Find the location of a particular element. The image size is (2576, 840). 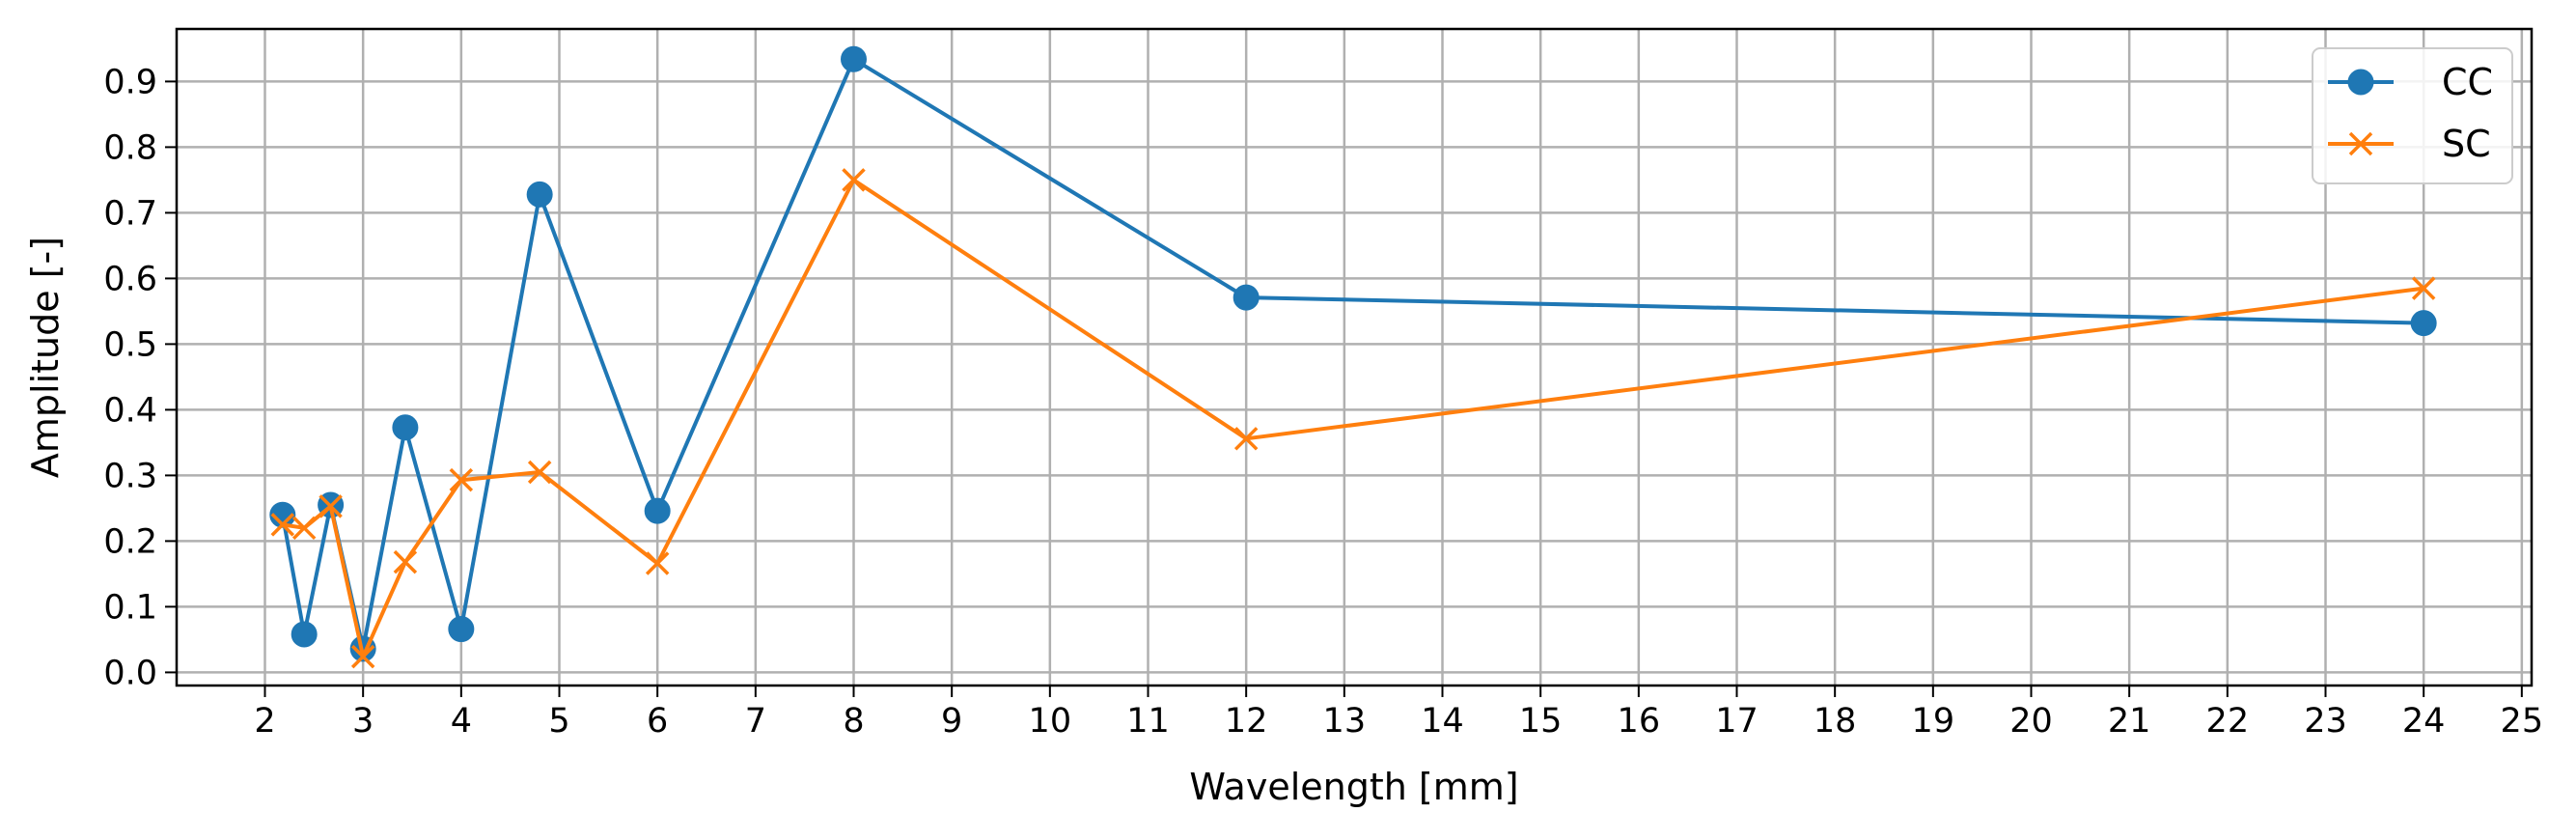

x-tick-label: 25 is located at coordinates (2522, 722).